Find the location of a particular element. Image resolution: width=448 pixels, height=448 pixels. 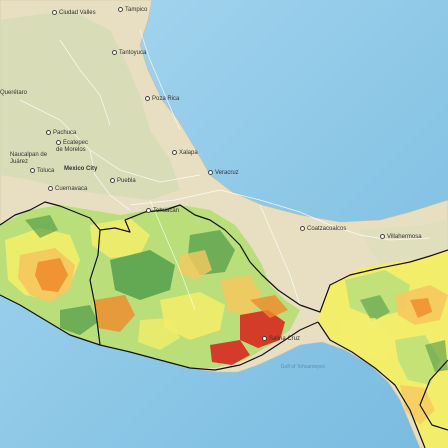

city-label-coatzacoalcos: Coatzacoalcos is located at coordinates (323, 229).